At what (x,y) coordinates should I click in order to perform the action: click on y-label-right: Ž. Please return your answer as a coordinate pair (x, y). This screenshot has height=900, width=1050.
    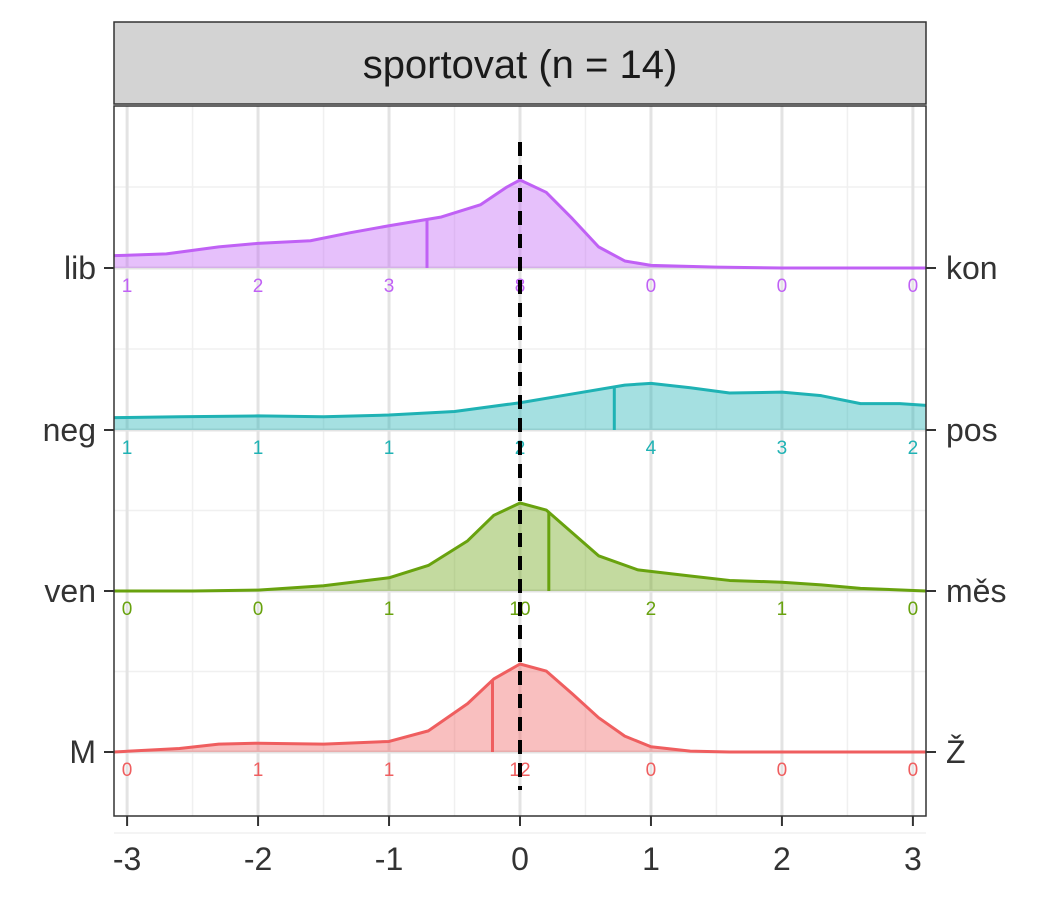
    Looking at the image, I should click on (956, 752).